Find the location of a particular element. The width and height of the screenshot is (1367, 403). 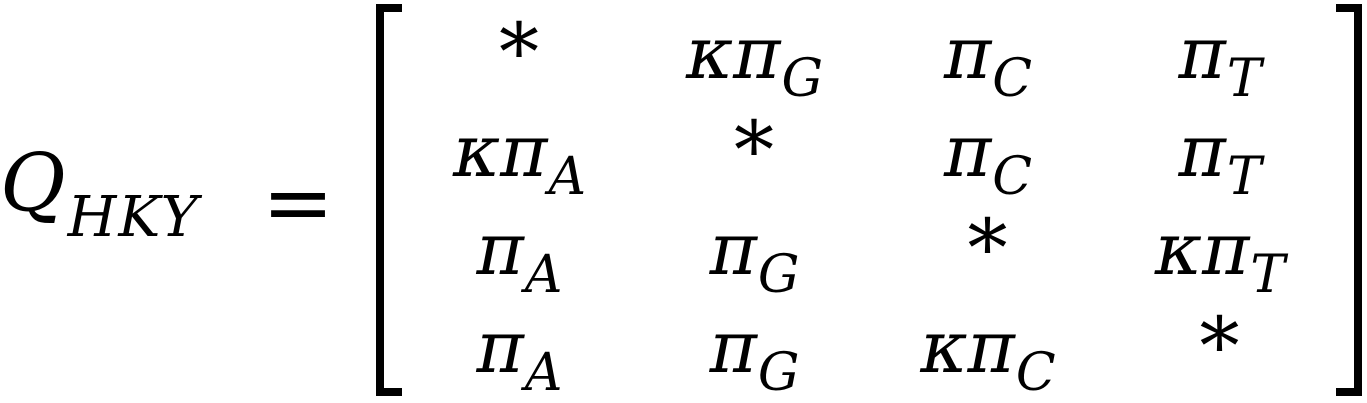

matrix-cell: κπ C is located at coordinates (988, 351).